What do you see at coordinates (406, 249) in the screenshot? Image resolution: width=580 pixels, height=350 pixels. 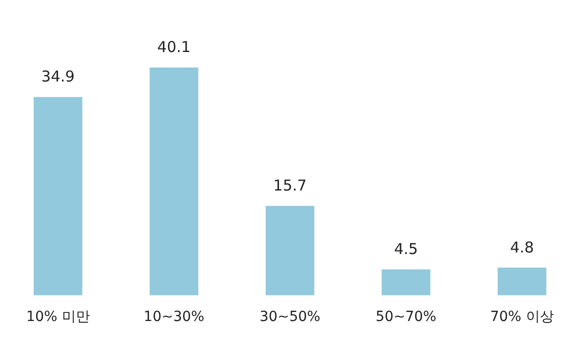 I see `data-label: 4.5` at bounding box center [406, 249].